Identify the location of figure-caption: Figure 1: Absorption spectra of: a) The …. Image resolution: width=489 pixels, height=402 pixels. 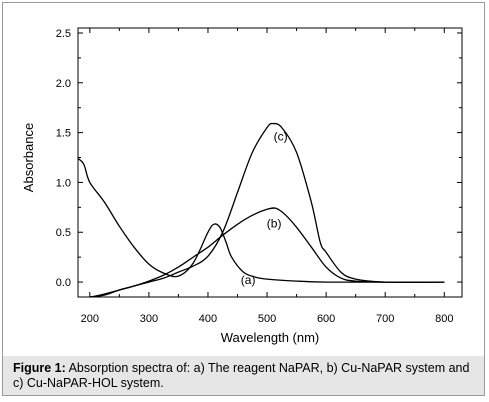
(245, 376).